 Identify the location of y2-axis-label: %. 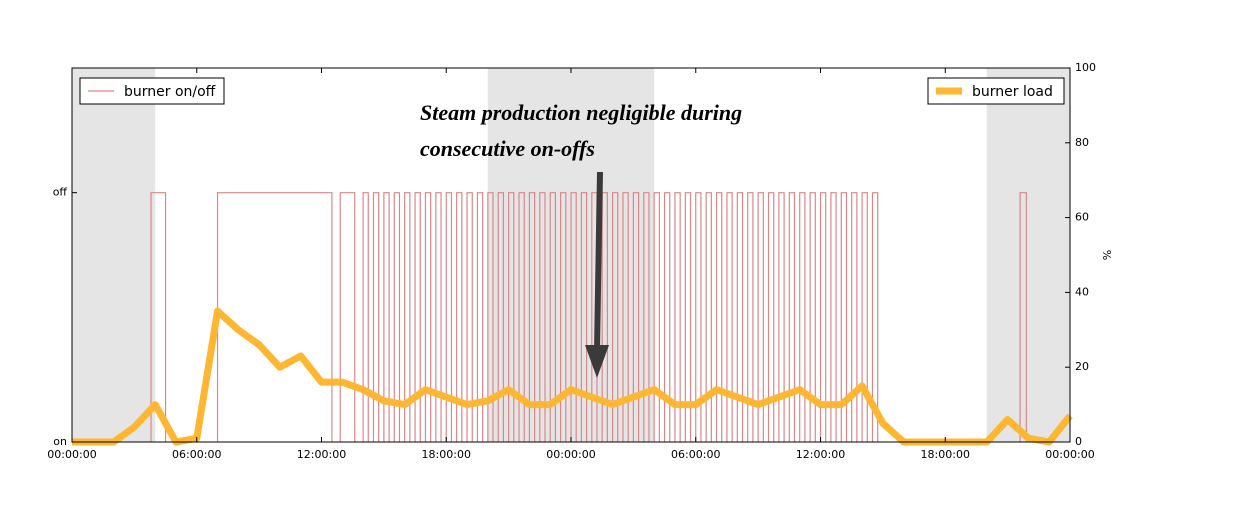
(1107, 255).